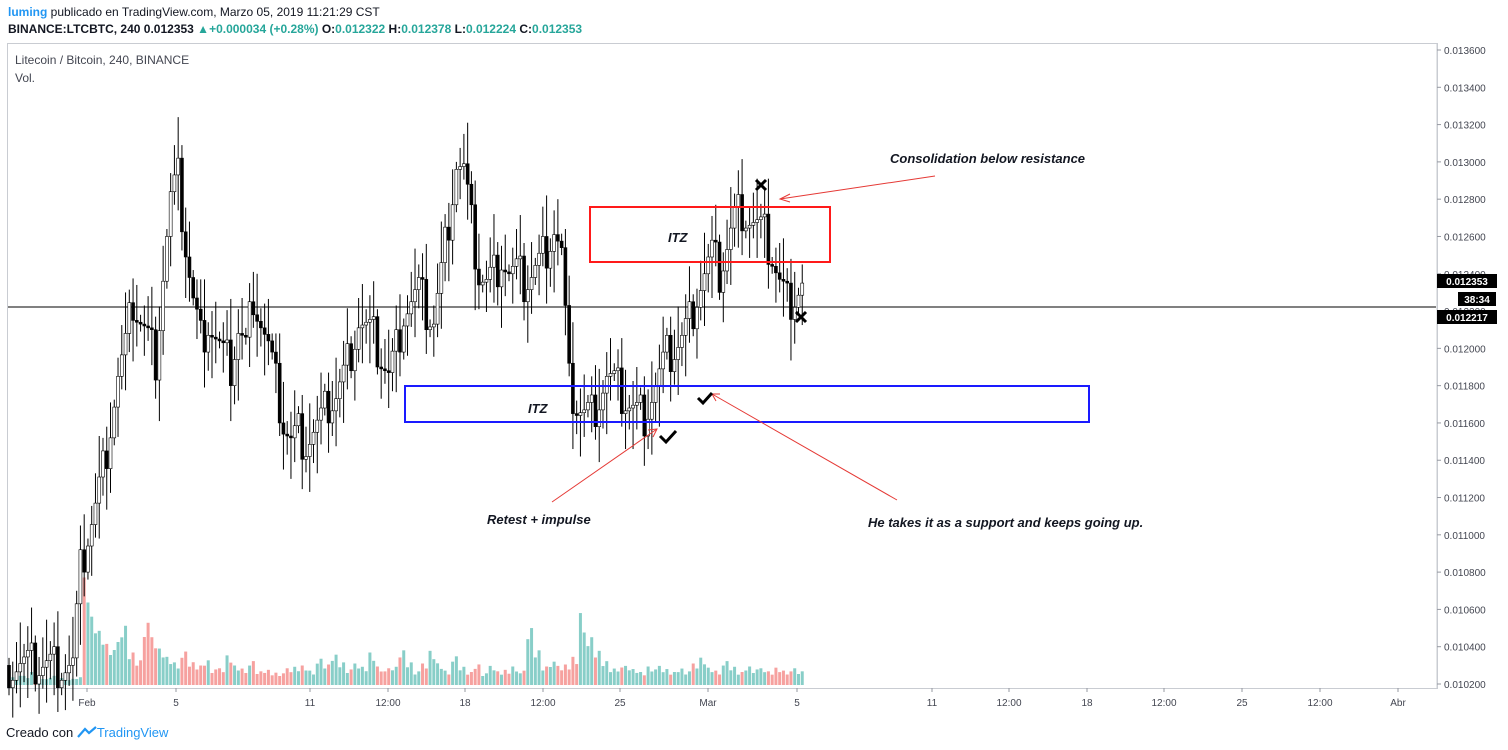 The width and height of the screenshot is (1508, 750). Describe the element at coordinates (1464, 499) in the screenshot. I see `y-tick-label: 0.011200` at that location.